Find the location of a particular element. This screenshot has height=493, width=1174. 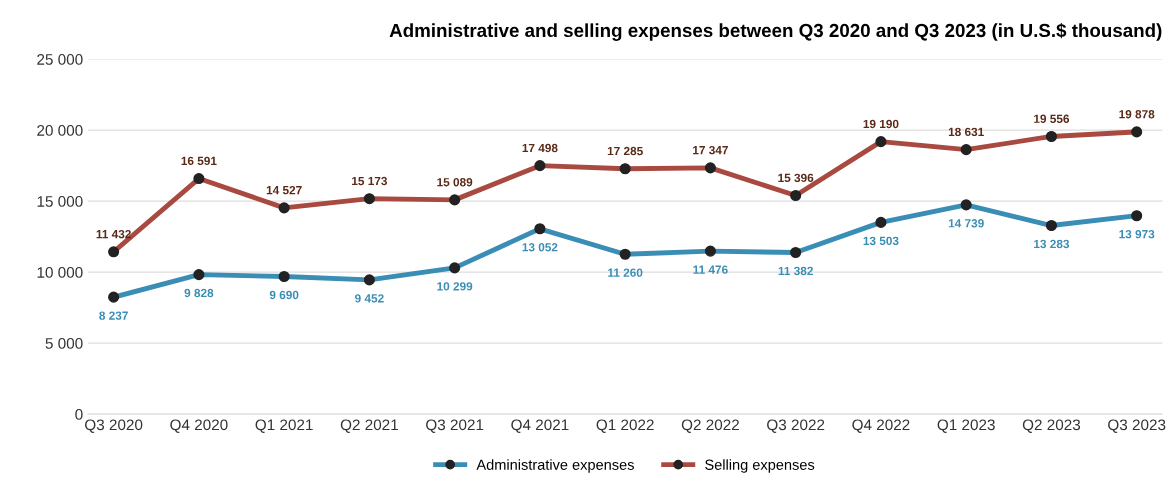

x-tick-label: Q1 2022 is located at coordinates (625, 426).